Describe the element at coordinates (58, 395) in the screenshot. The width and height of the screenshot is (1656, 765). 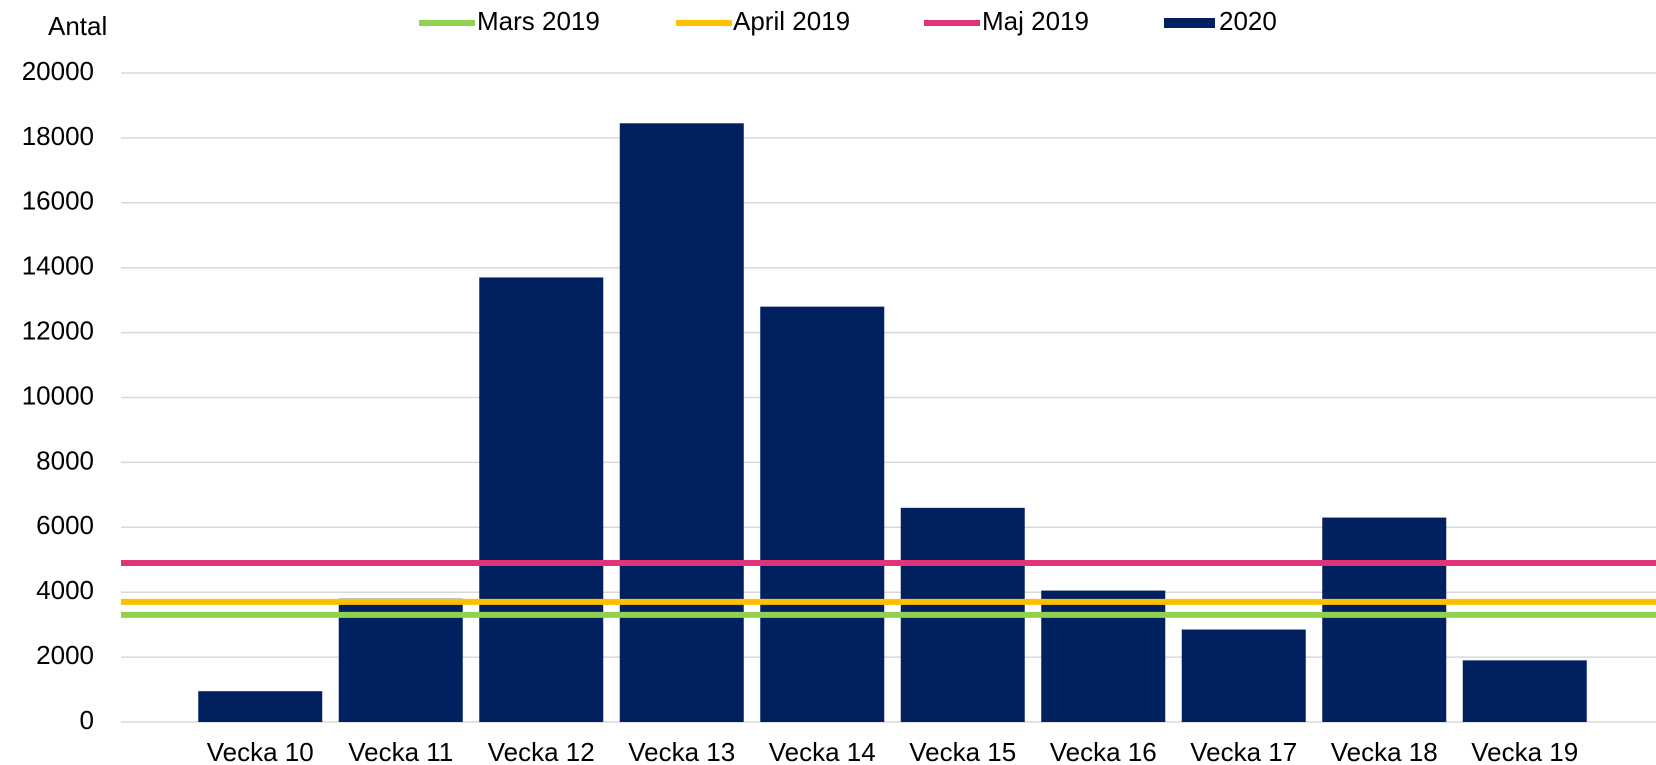
I see `y-tick-label: 10000` at that location.